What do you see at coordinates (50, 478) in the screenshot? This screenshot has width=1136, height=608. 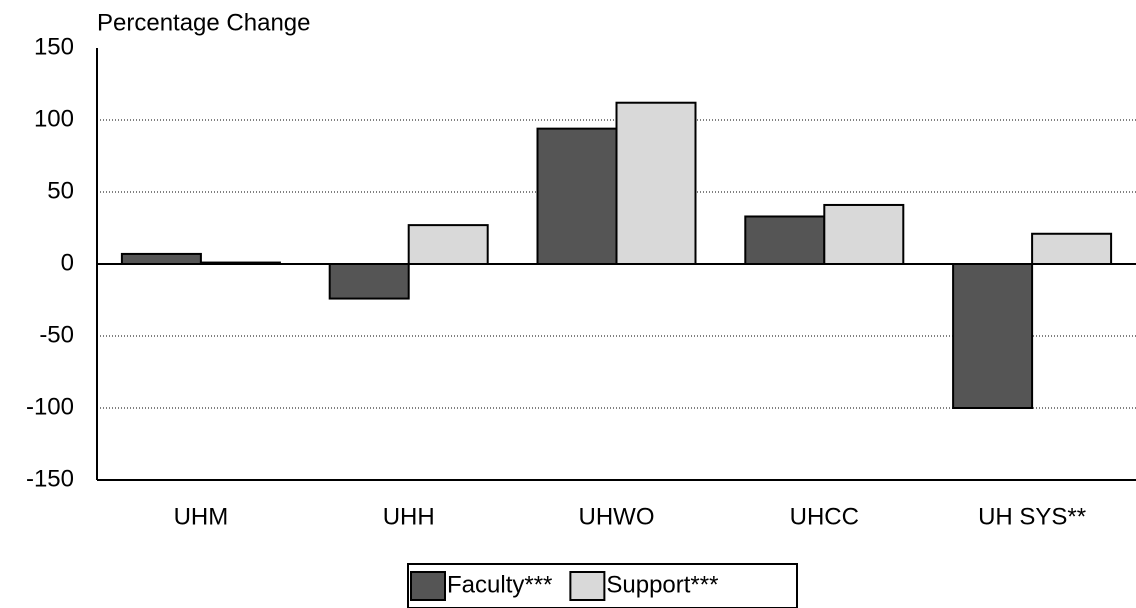 I see `y-tick-label: -150` at bounding box center [50, 478].